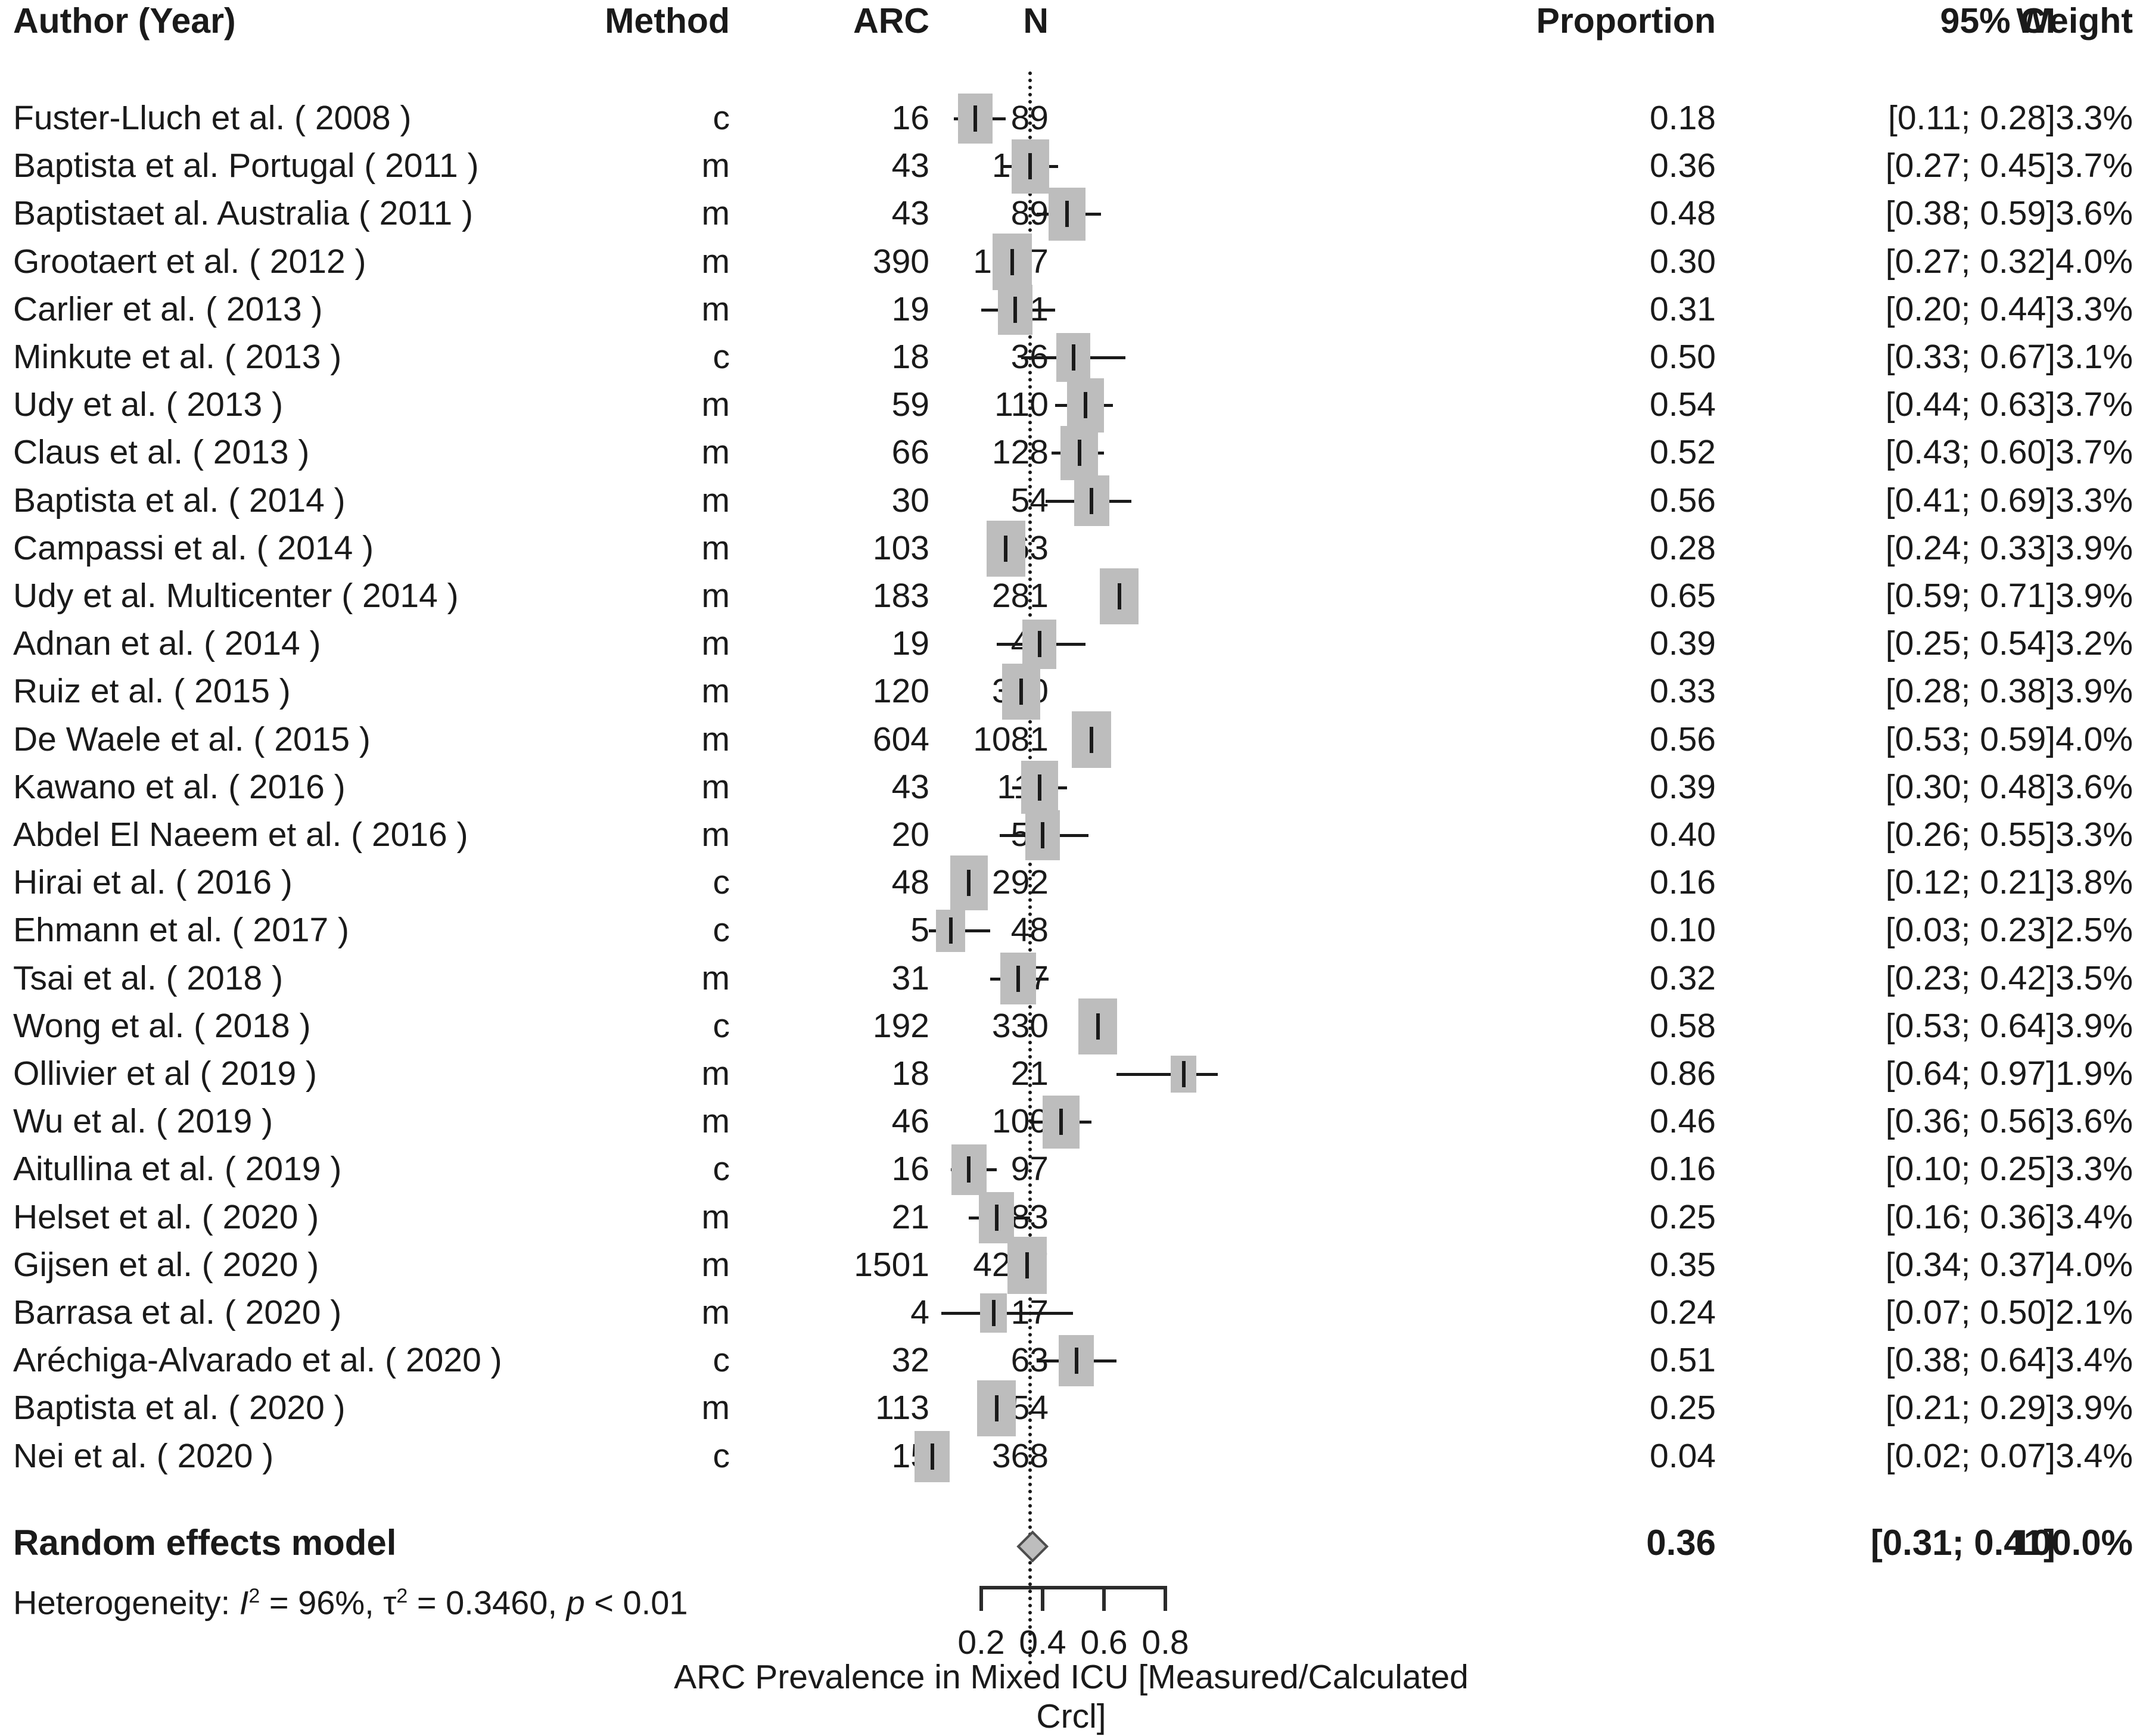 This screenshot has height=1736, width=2143. Describe the element at coordinates (205, 1543) in the screenshot. I see `summary-label: Random effects model` at that location.